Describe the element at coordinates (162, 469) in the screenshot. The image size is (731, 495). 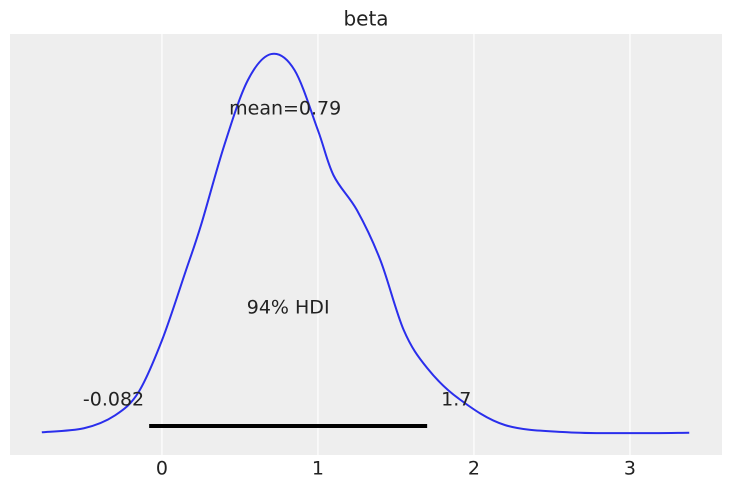
I see `x-tick-label: 0` at that location.